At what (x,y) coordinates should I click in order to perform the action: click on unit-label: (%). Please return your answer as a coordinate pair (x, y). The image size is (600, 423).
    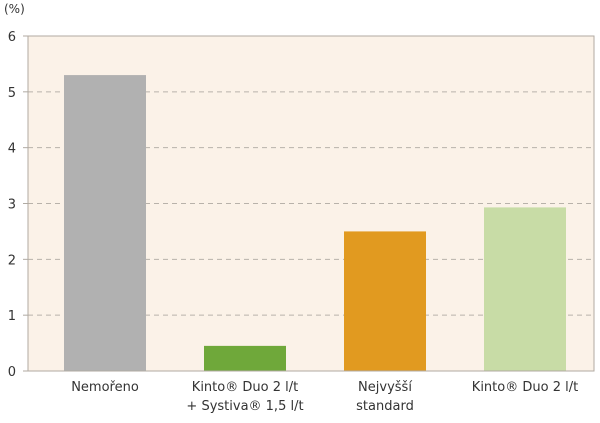
    Looking at the image, I should click on (14, 9).